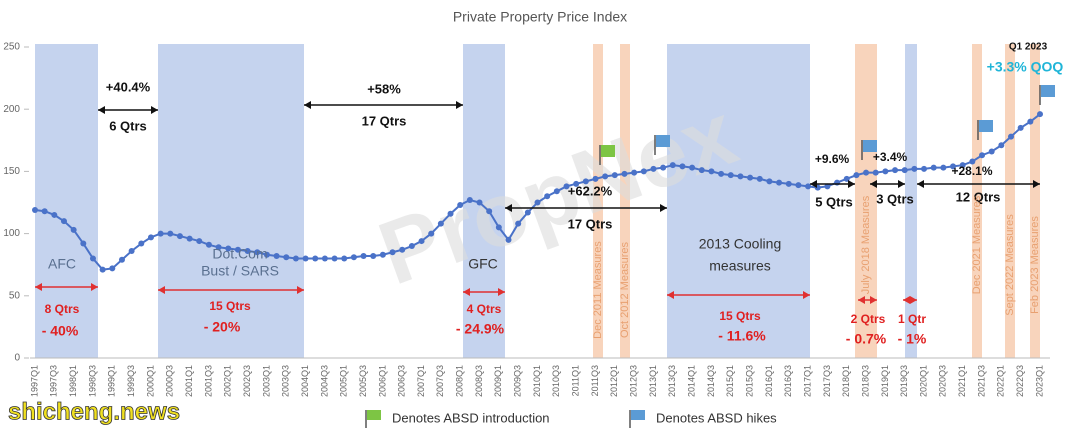 Image resolution: width=1080 pixels, height=433 pixels. What do you see at coordinates (912, 319) in the screenshot?
I see `annotation: 1 Qtr` at bounding box center [912, 319].